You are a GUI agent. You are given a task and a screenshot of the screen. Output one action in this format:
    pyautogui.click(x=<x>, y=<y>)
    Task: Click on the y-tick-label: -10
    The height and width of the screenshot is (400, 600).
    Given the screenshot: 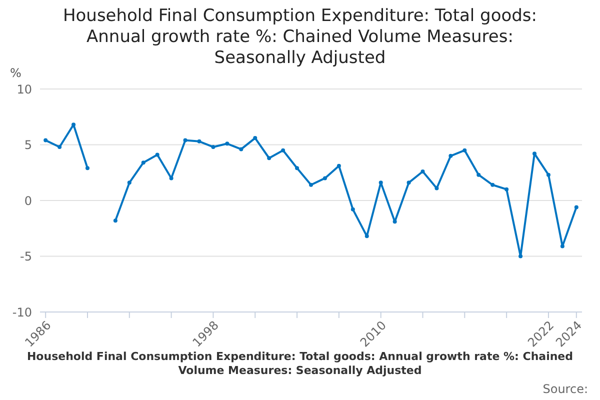 What is the action you would take?
    pyautogui.click(x=22, y=312)
    